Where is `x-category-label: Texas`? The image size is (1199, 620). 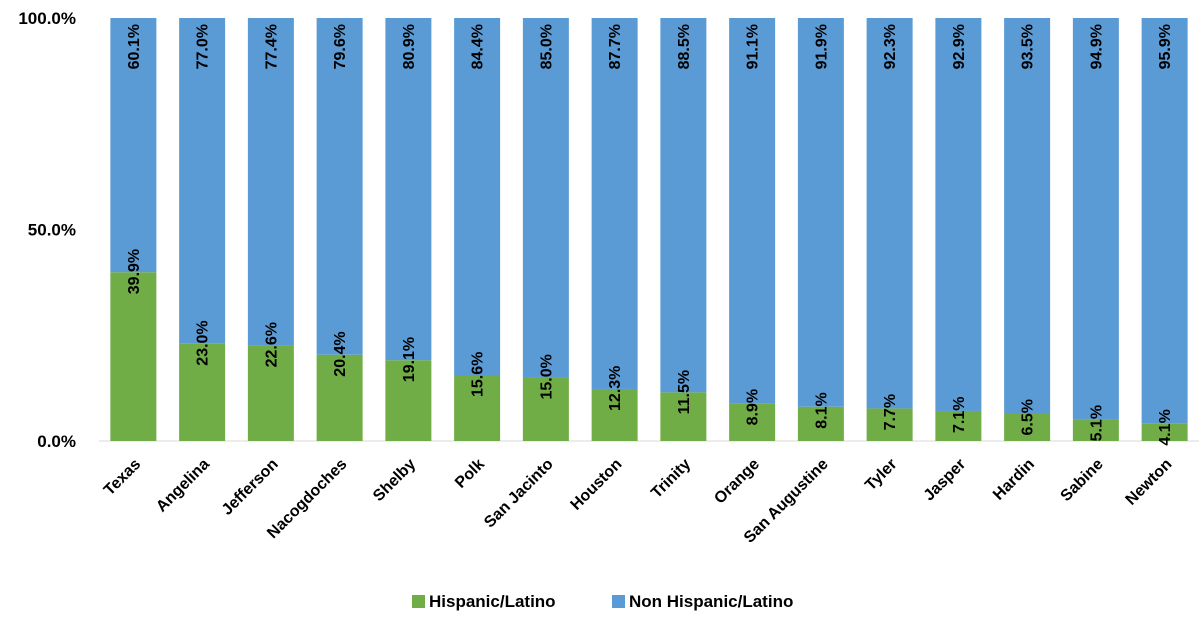 x-category-label: Texas is located at coordinates (122, 477).